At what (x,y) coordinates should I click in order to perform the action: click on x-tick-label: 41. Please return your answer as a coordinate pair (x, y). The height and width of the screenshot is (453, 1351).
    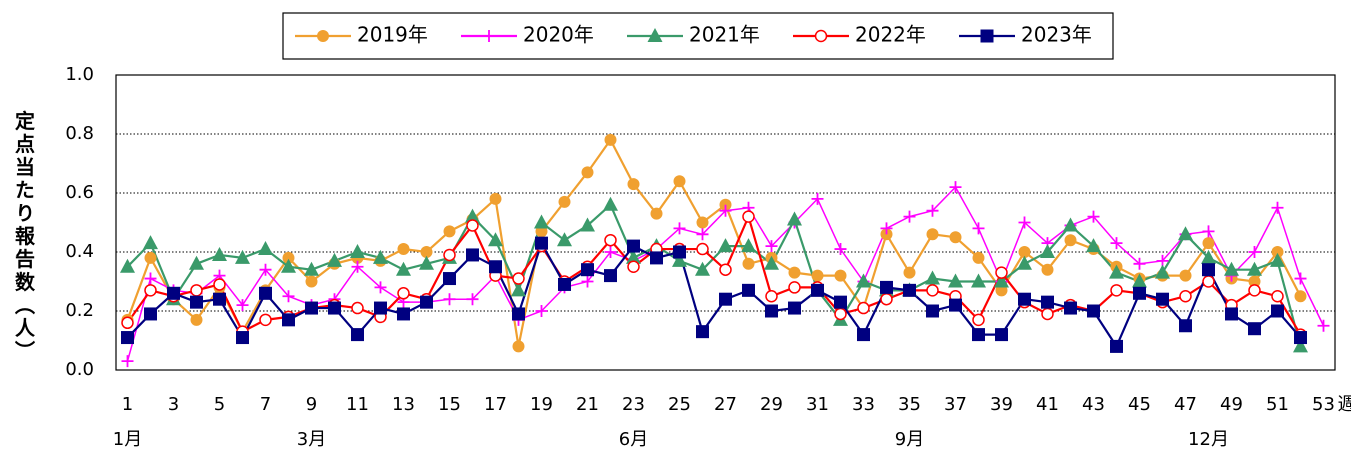
    Looking at the image, I should click on (1047, 404).